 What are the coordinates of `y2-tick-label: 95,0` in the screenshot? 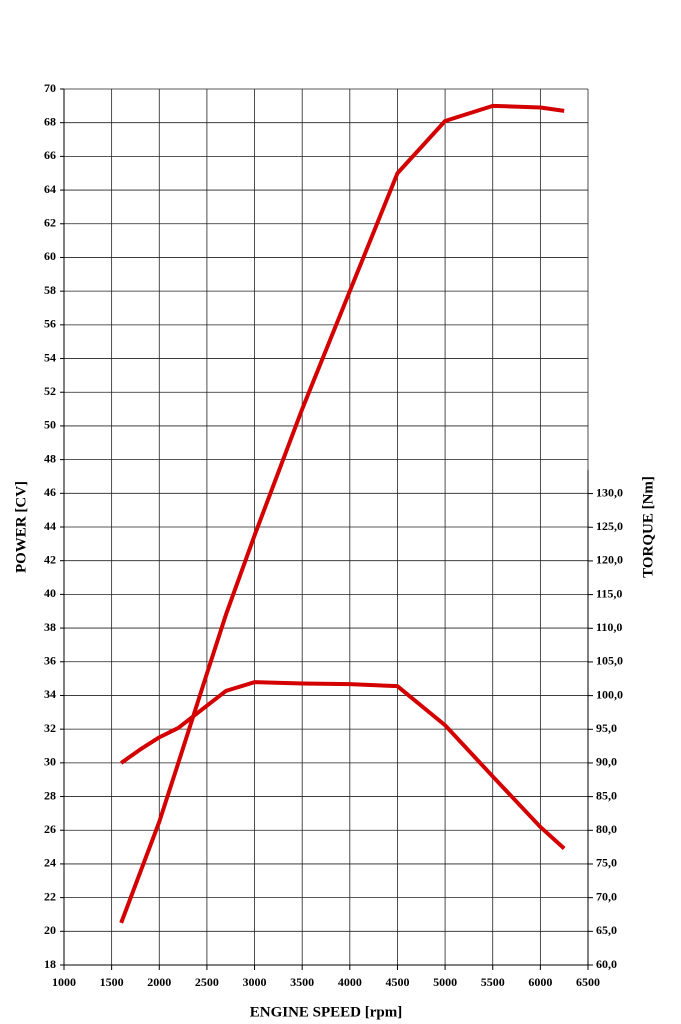 It's located at (606, 728).